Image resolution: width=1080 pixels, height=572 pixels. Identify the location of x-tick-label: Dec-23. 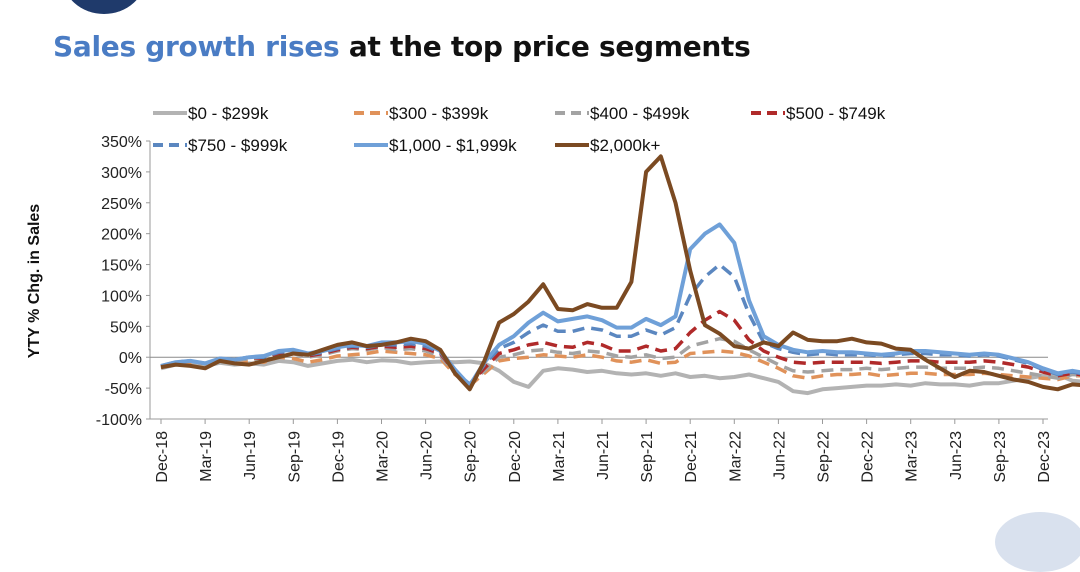
(1044, 457).